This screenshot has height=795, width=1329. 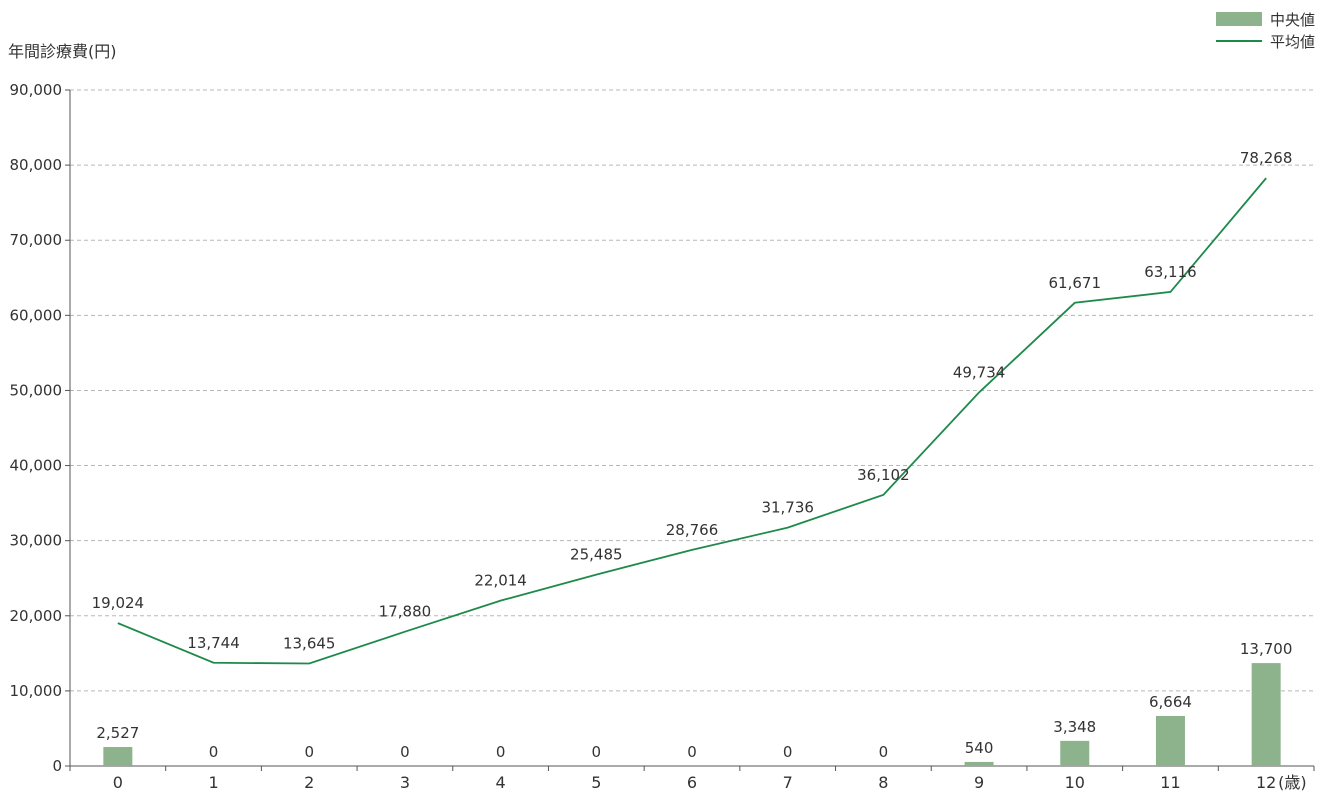 What do you see at coordinates (309, 782) in the screenshot?
I see `x-tick-label: 2` at bounding box center [309, 782].